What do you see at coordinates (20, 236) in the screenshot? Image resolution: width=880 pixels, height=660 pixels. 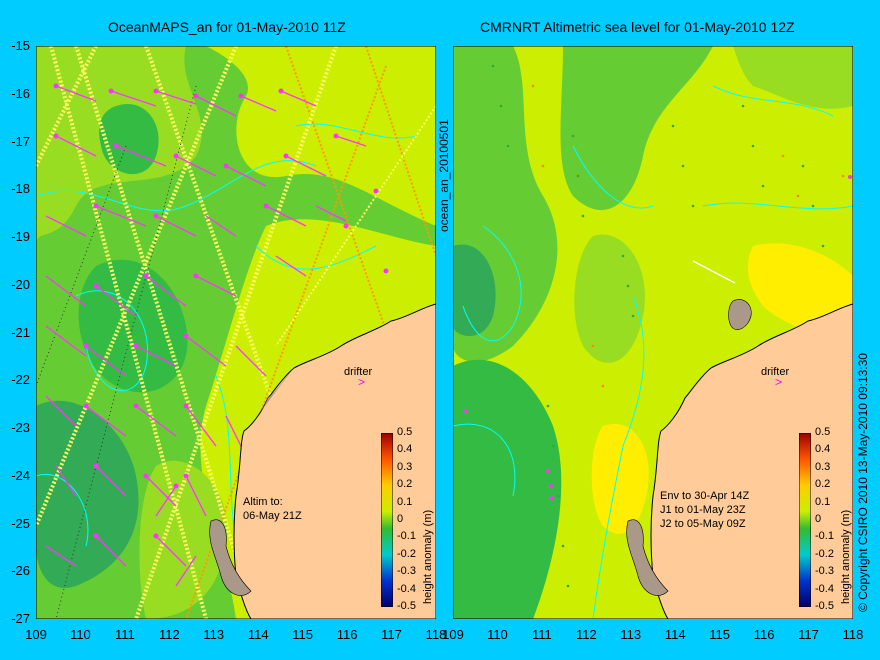 I see `lat-tick-label: -19` at bounding box center [20, 236].